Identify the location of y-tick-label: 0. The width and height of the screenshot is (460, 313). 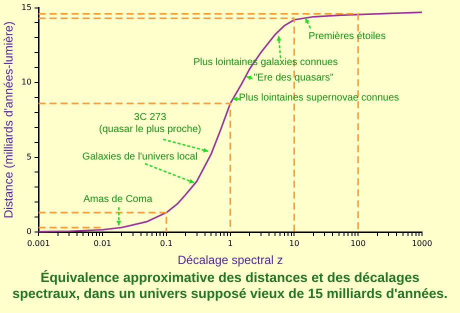
(29, 231).